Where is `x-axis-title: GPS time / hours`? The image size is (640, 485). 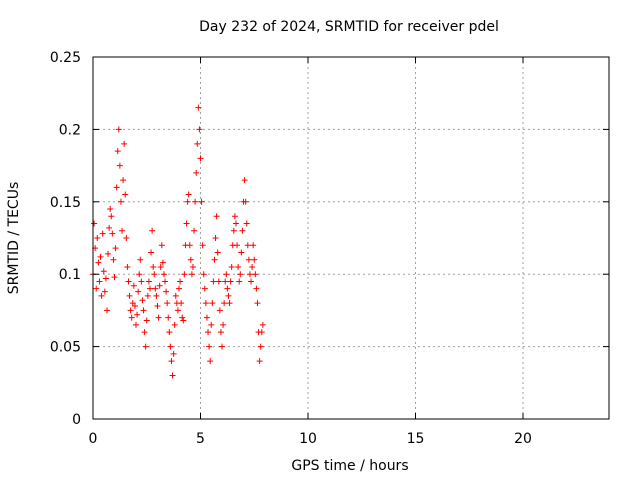 x-axis-title: GPS time / hours is located at coordinates (349, 466).